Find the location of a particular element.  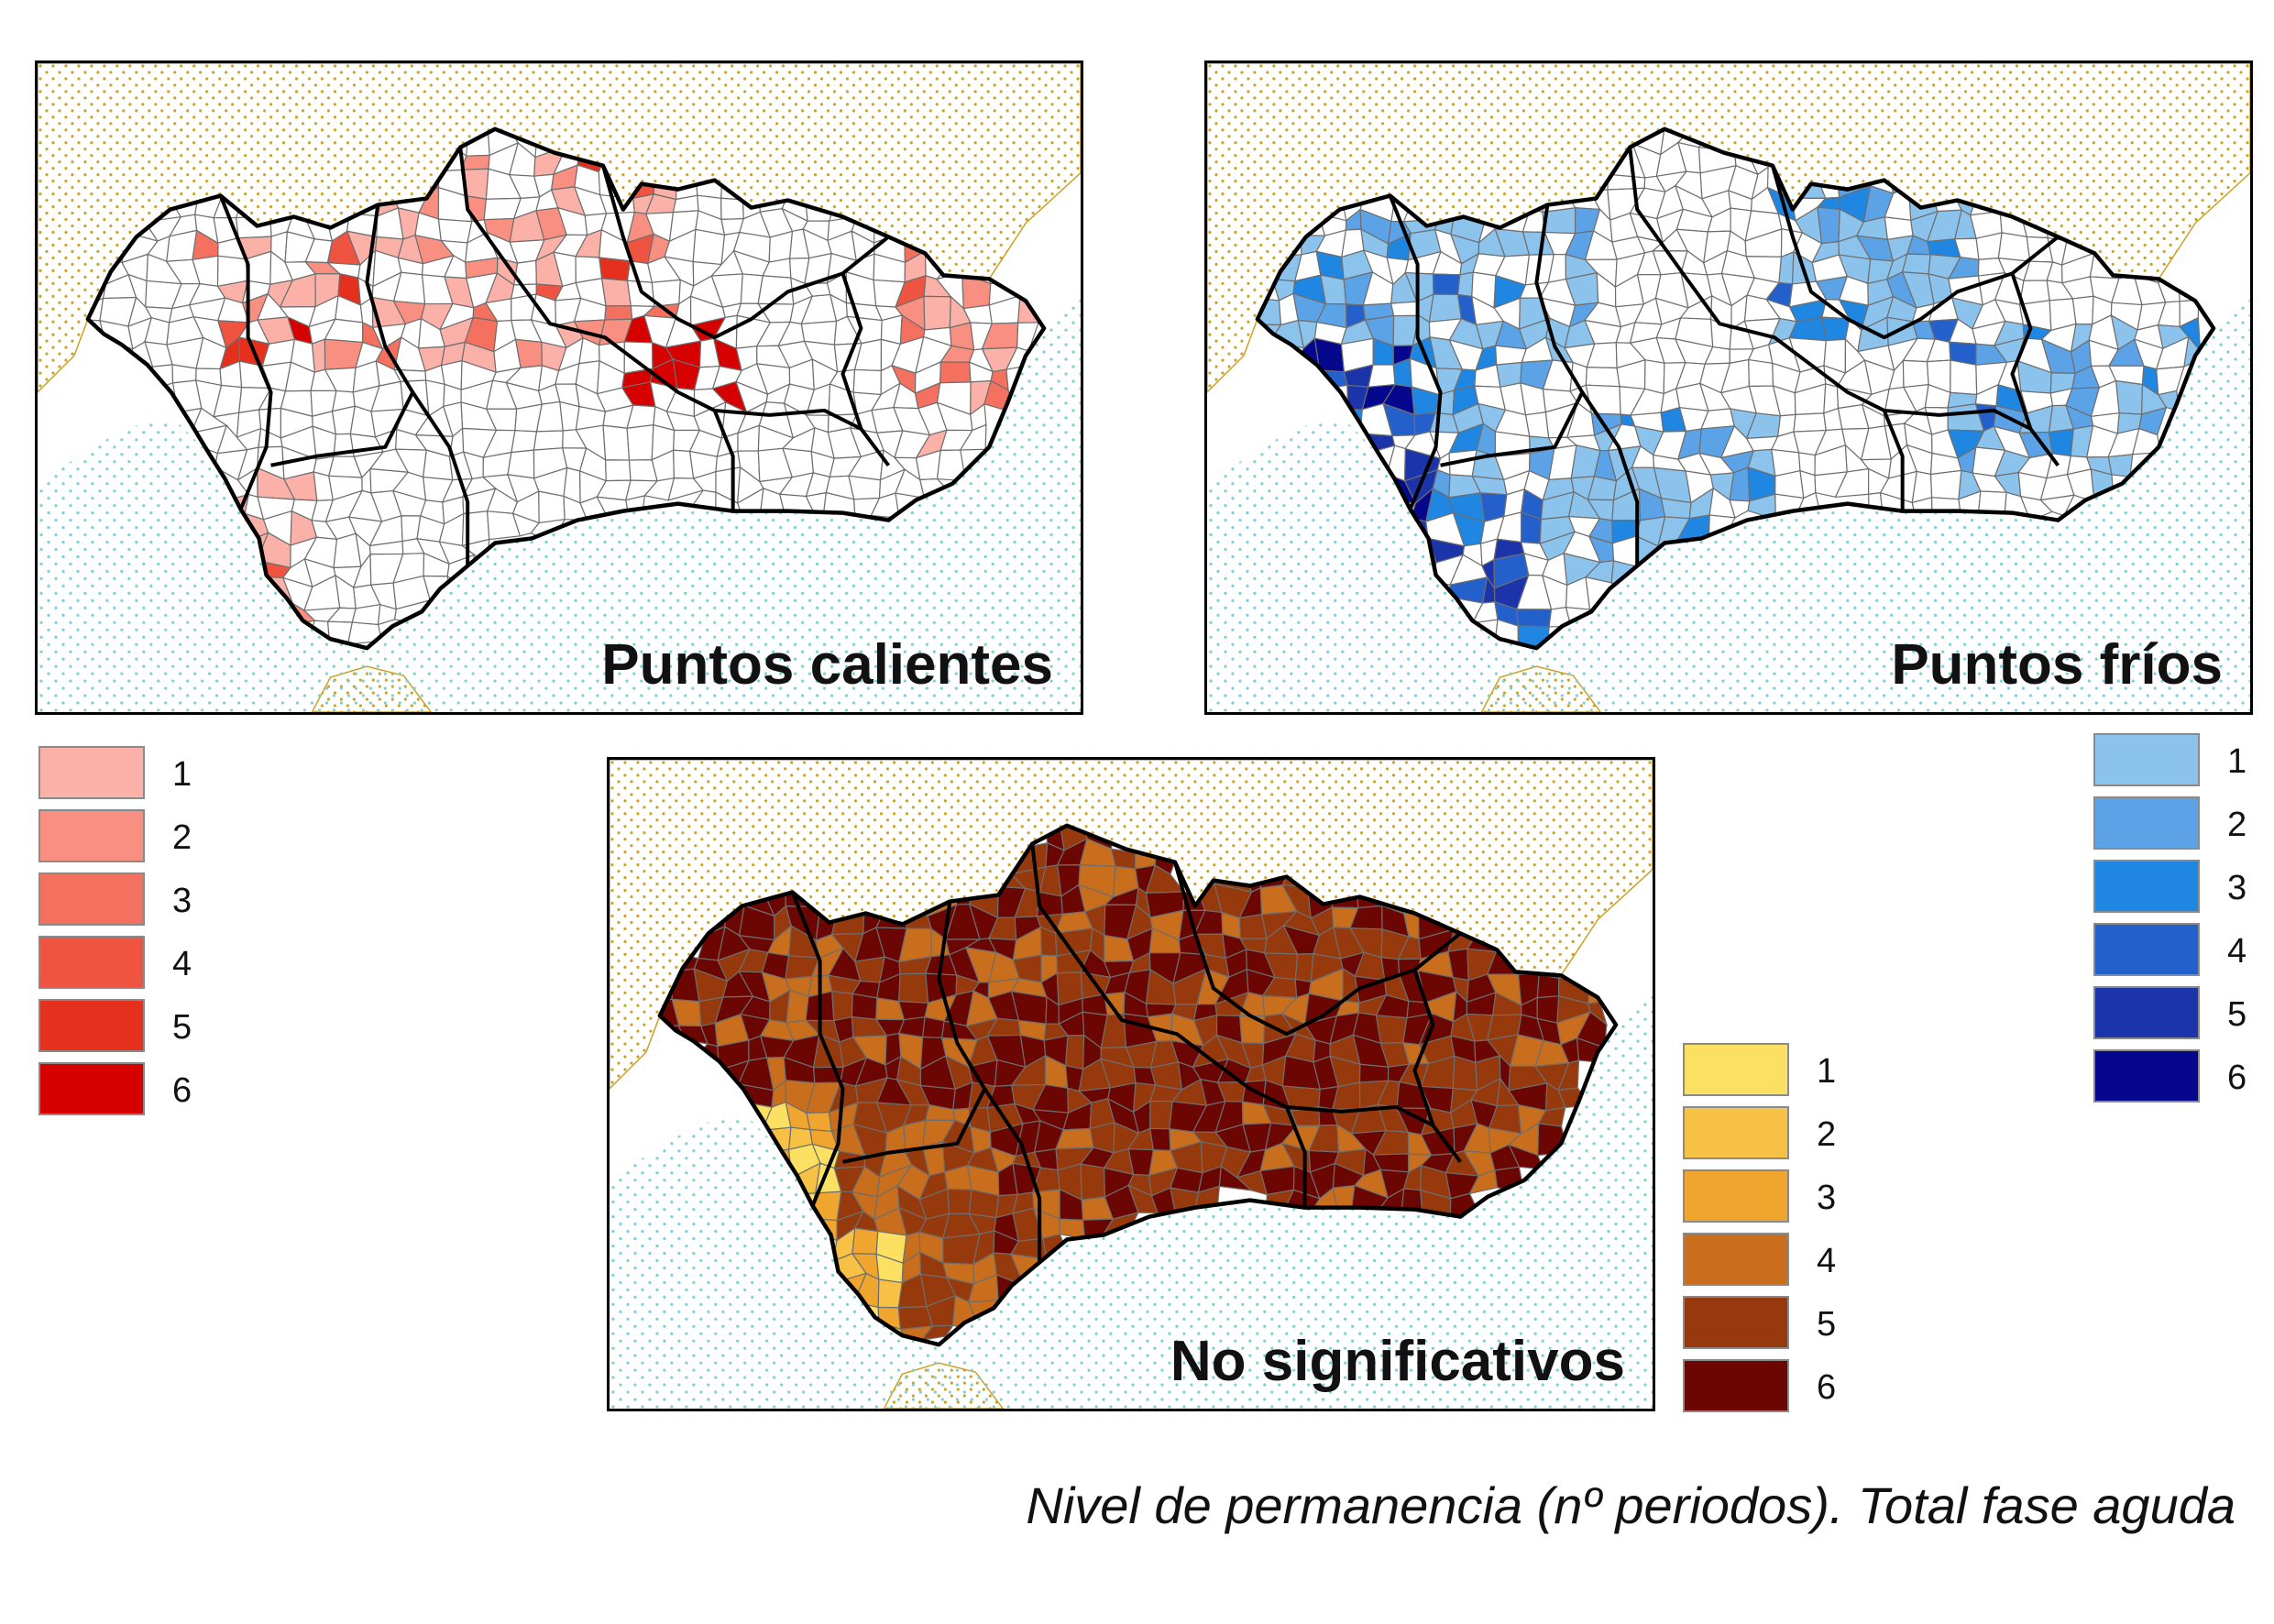

legend-ns-item: 1 is located at coordinates (1802, 1070).